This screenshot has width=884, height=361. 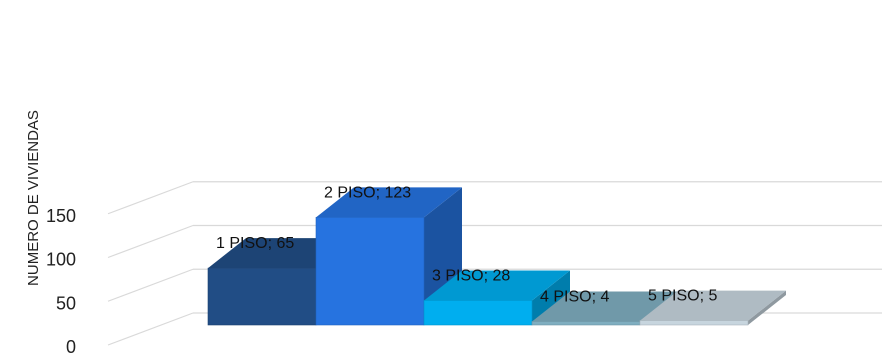 What do you see at coordinates (61, 216) in the screenshot?
I see `y-tick-label: 150` at bounding box center [61, 216].